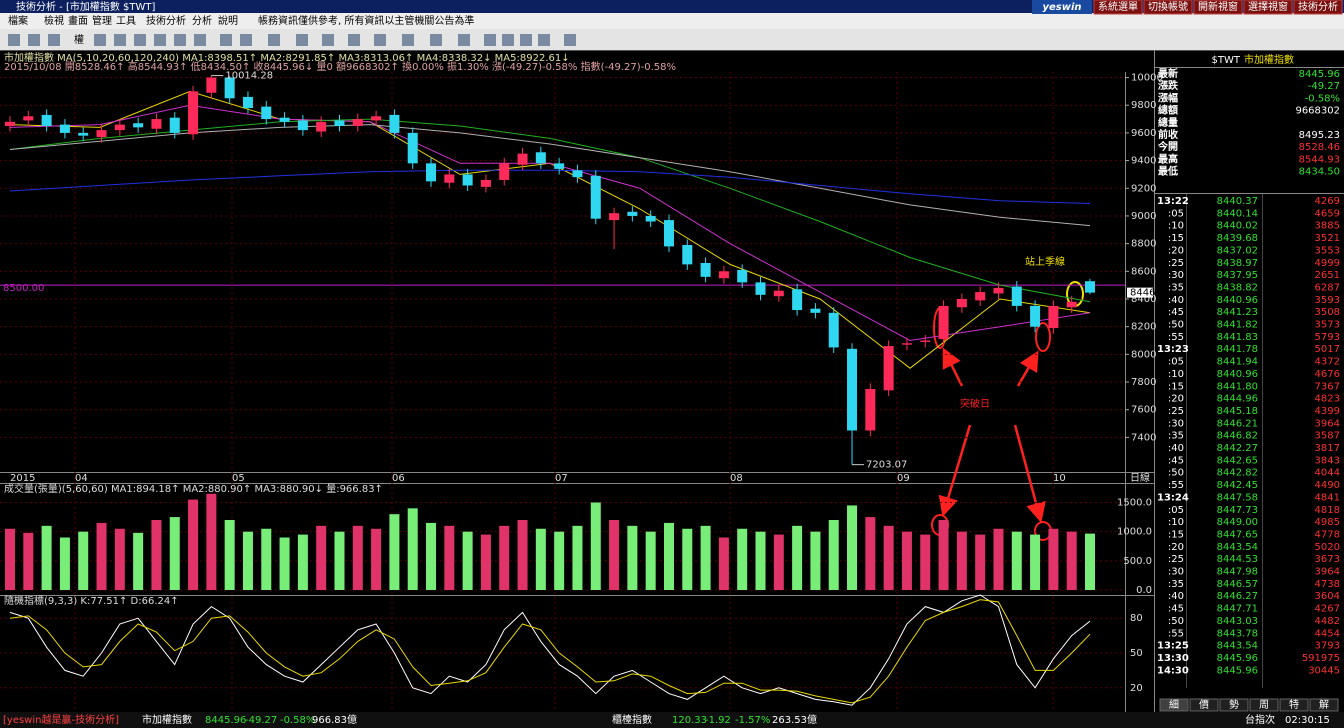  I want to click on quote-label: 最高, so click(1168, 158).